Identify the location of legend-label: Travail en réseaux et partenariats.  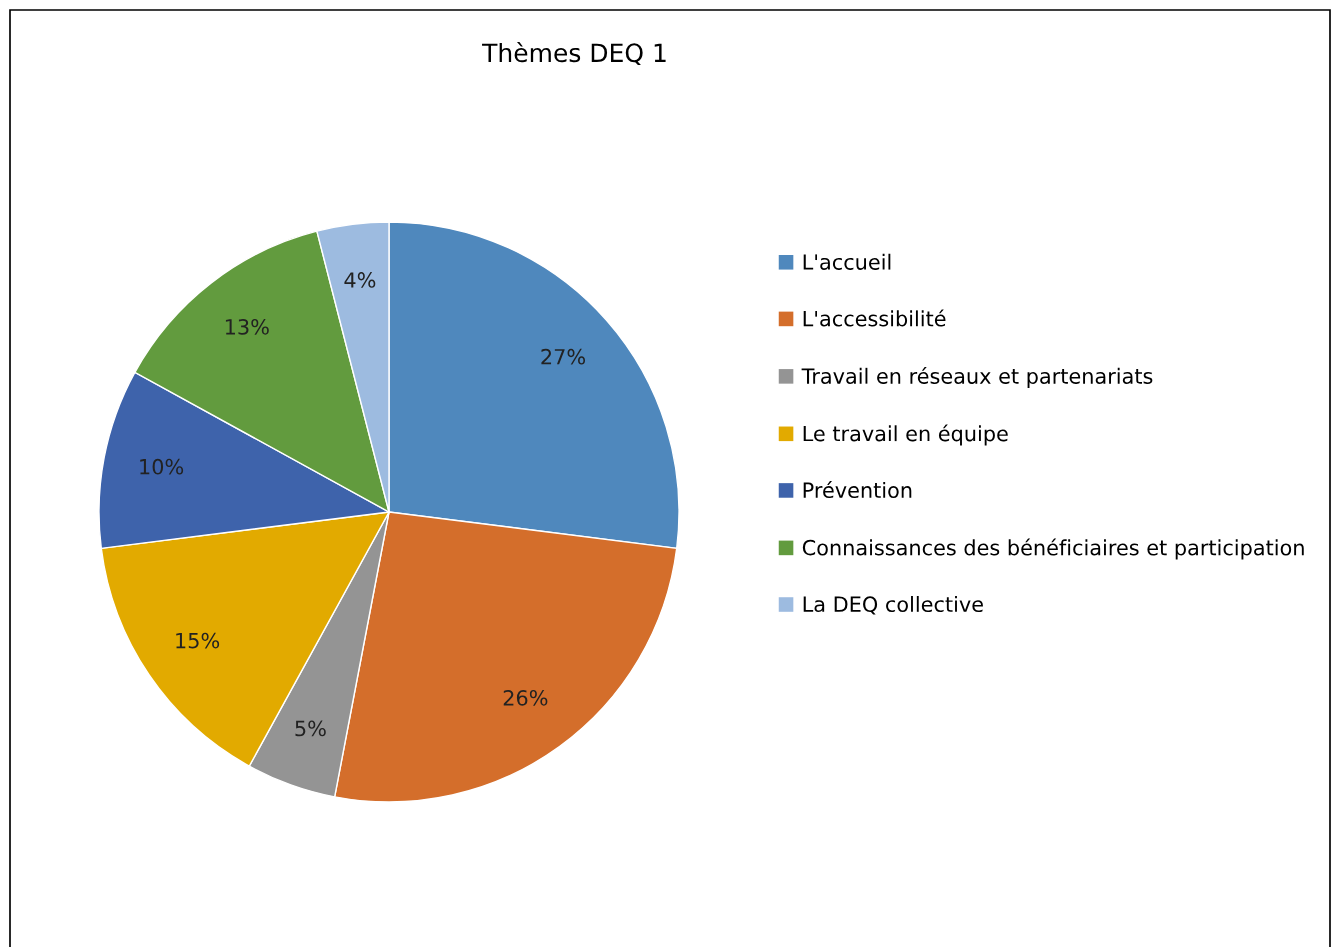
(977, 377).